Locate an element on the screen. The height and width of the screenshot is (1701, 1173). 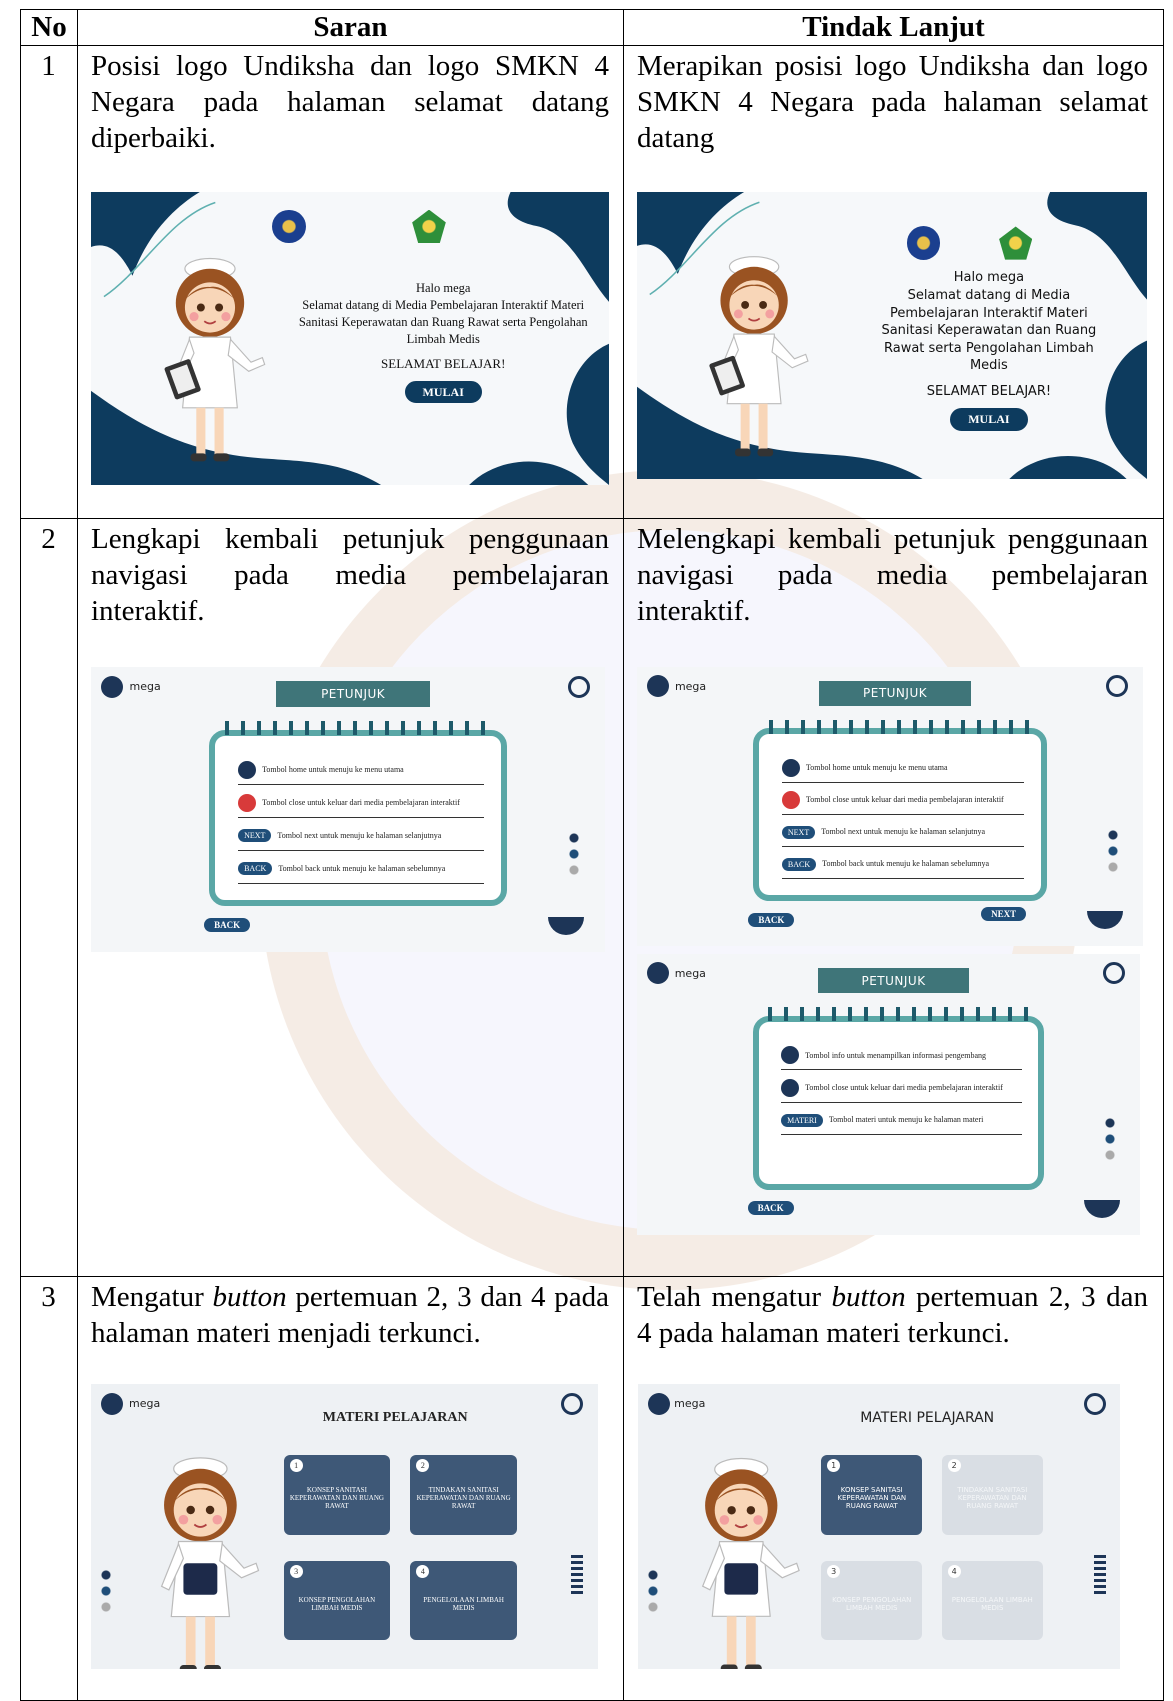
text-part: button is located at coordinates (249, 1297).